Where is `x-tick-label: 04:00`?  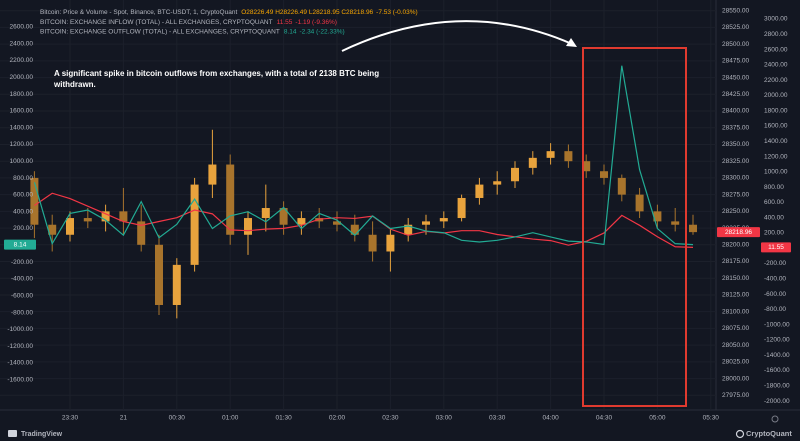
x-tick-label: 04:00 is located at coordinates (550, 418).